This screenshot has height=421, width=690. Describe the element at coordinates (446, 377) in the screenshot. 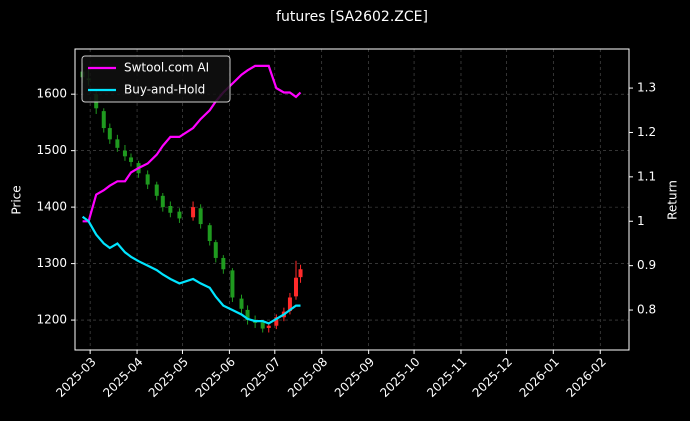

I see `x-tick-label: 2025-11` at that location.